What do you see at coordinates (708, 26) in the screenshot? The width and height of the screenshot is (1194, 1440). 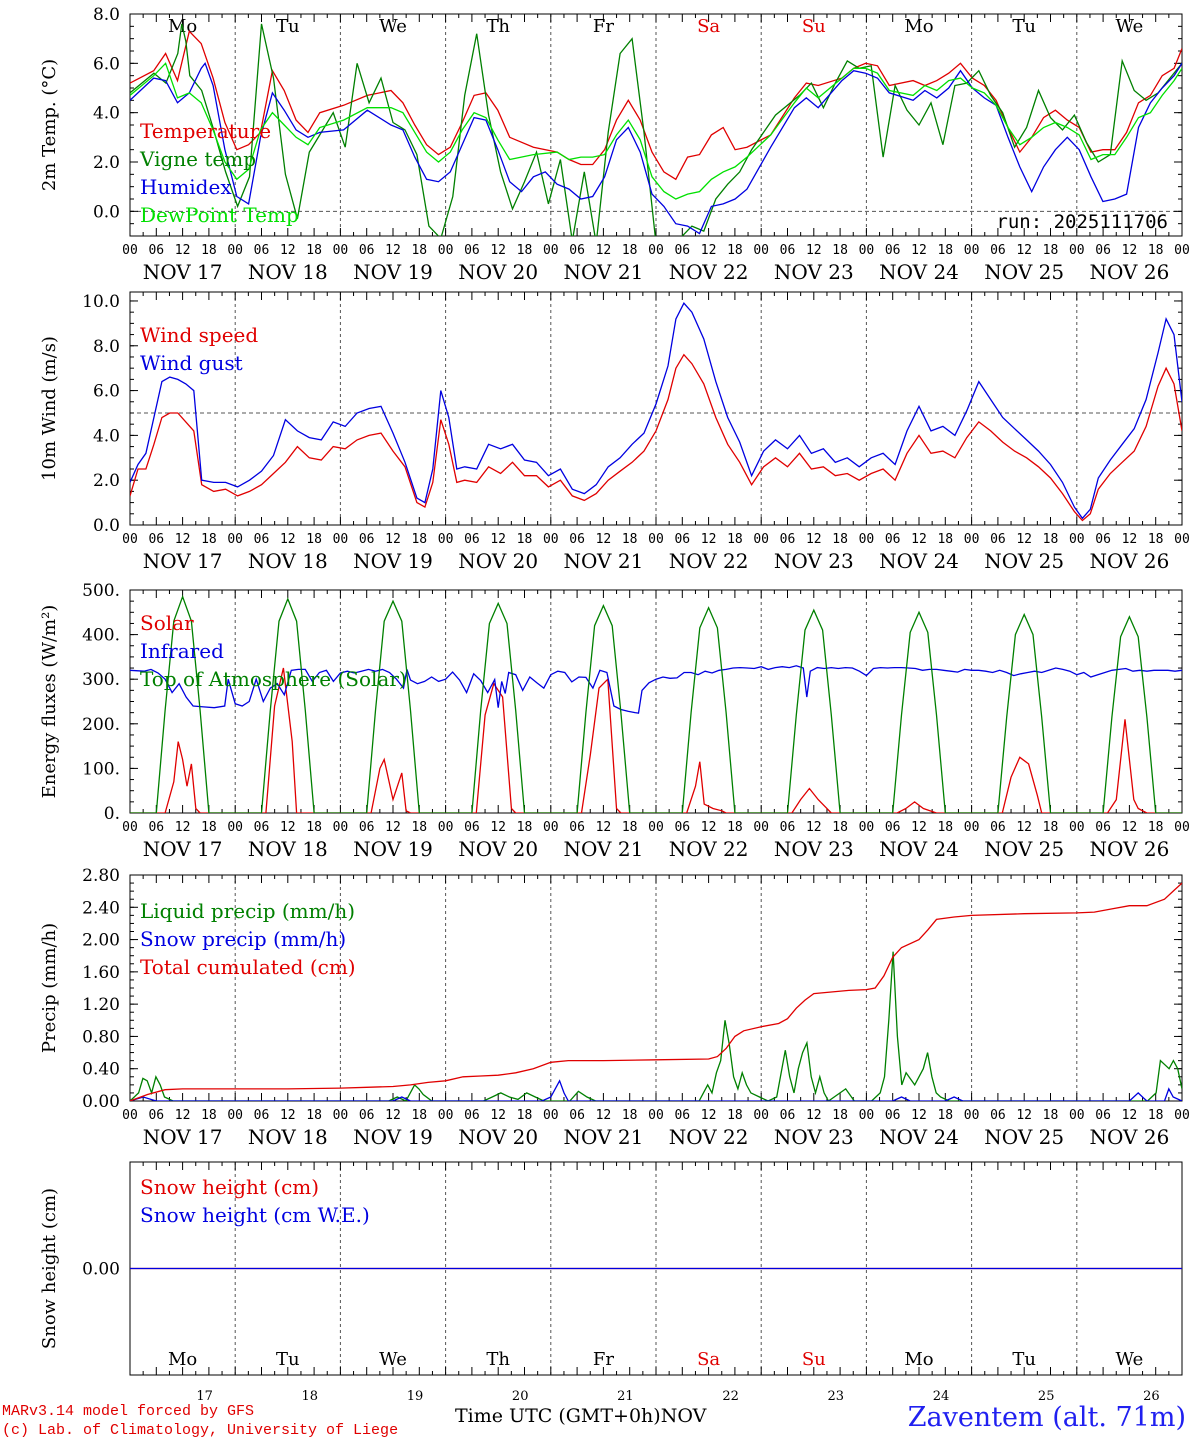 I see `weekday-label: Sa` at bounding box center [708, 26].